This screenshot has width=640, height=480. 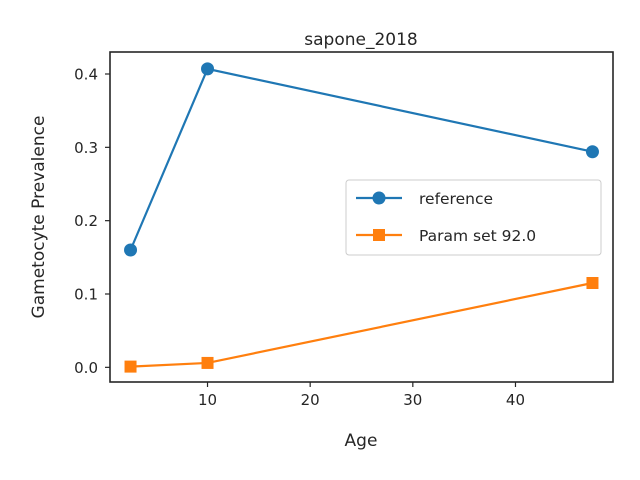 What do you see at coordinates (86, 148) in the screenshot?
I see `y-tick-label: 0.3` at bounding box center [86, 148].